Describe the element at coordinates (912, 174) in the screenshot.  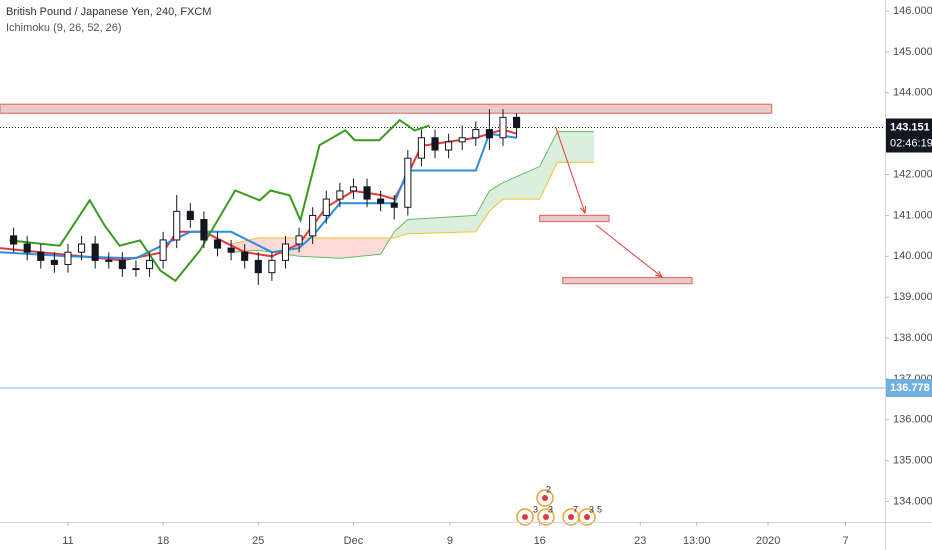
I see `y-tick-label: 142.000` at that location.